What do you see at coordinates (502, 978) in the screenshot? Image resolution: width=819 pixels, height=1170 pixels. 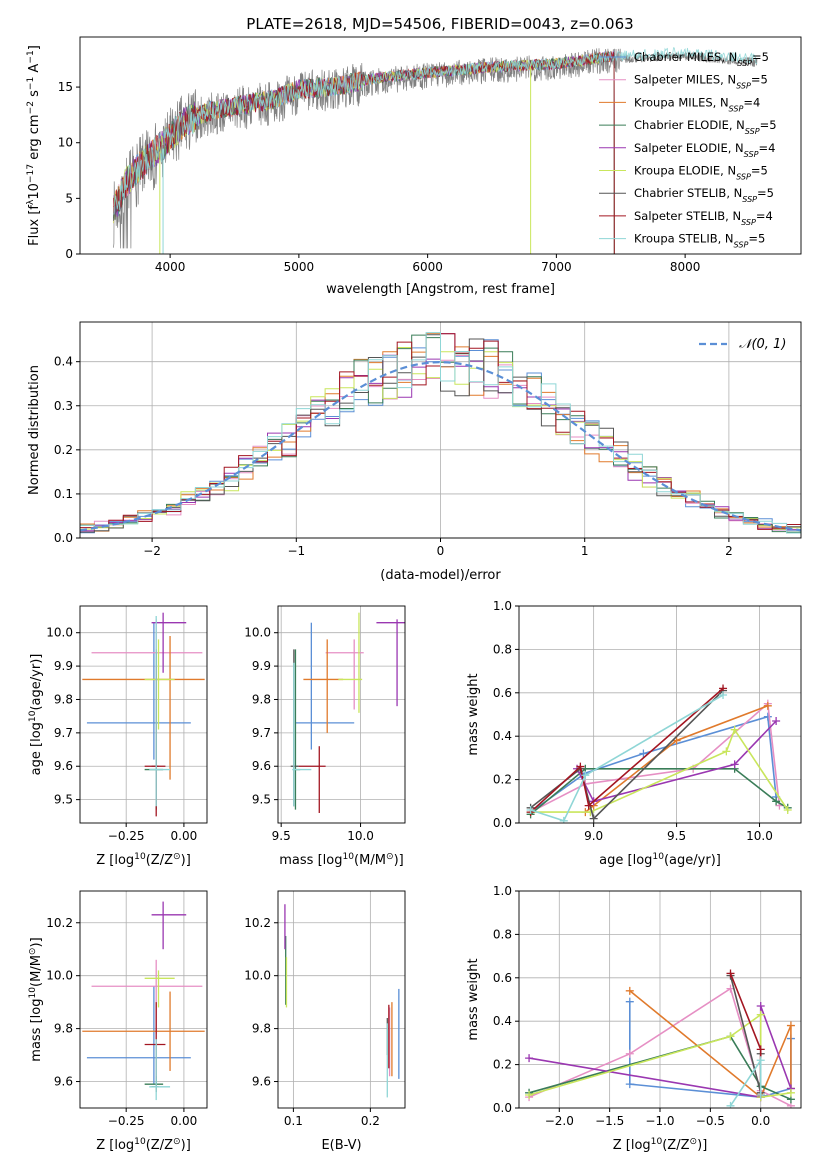 I see `y-tick-label: 0.6` at bounding box center [502, 978].